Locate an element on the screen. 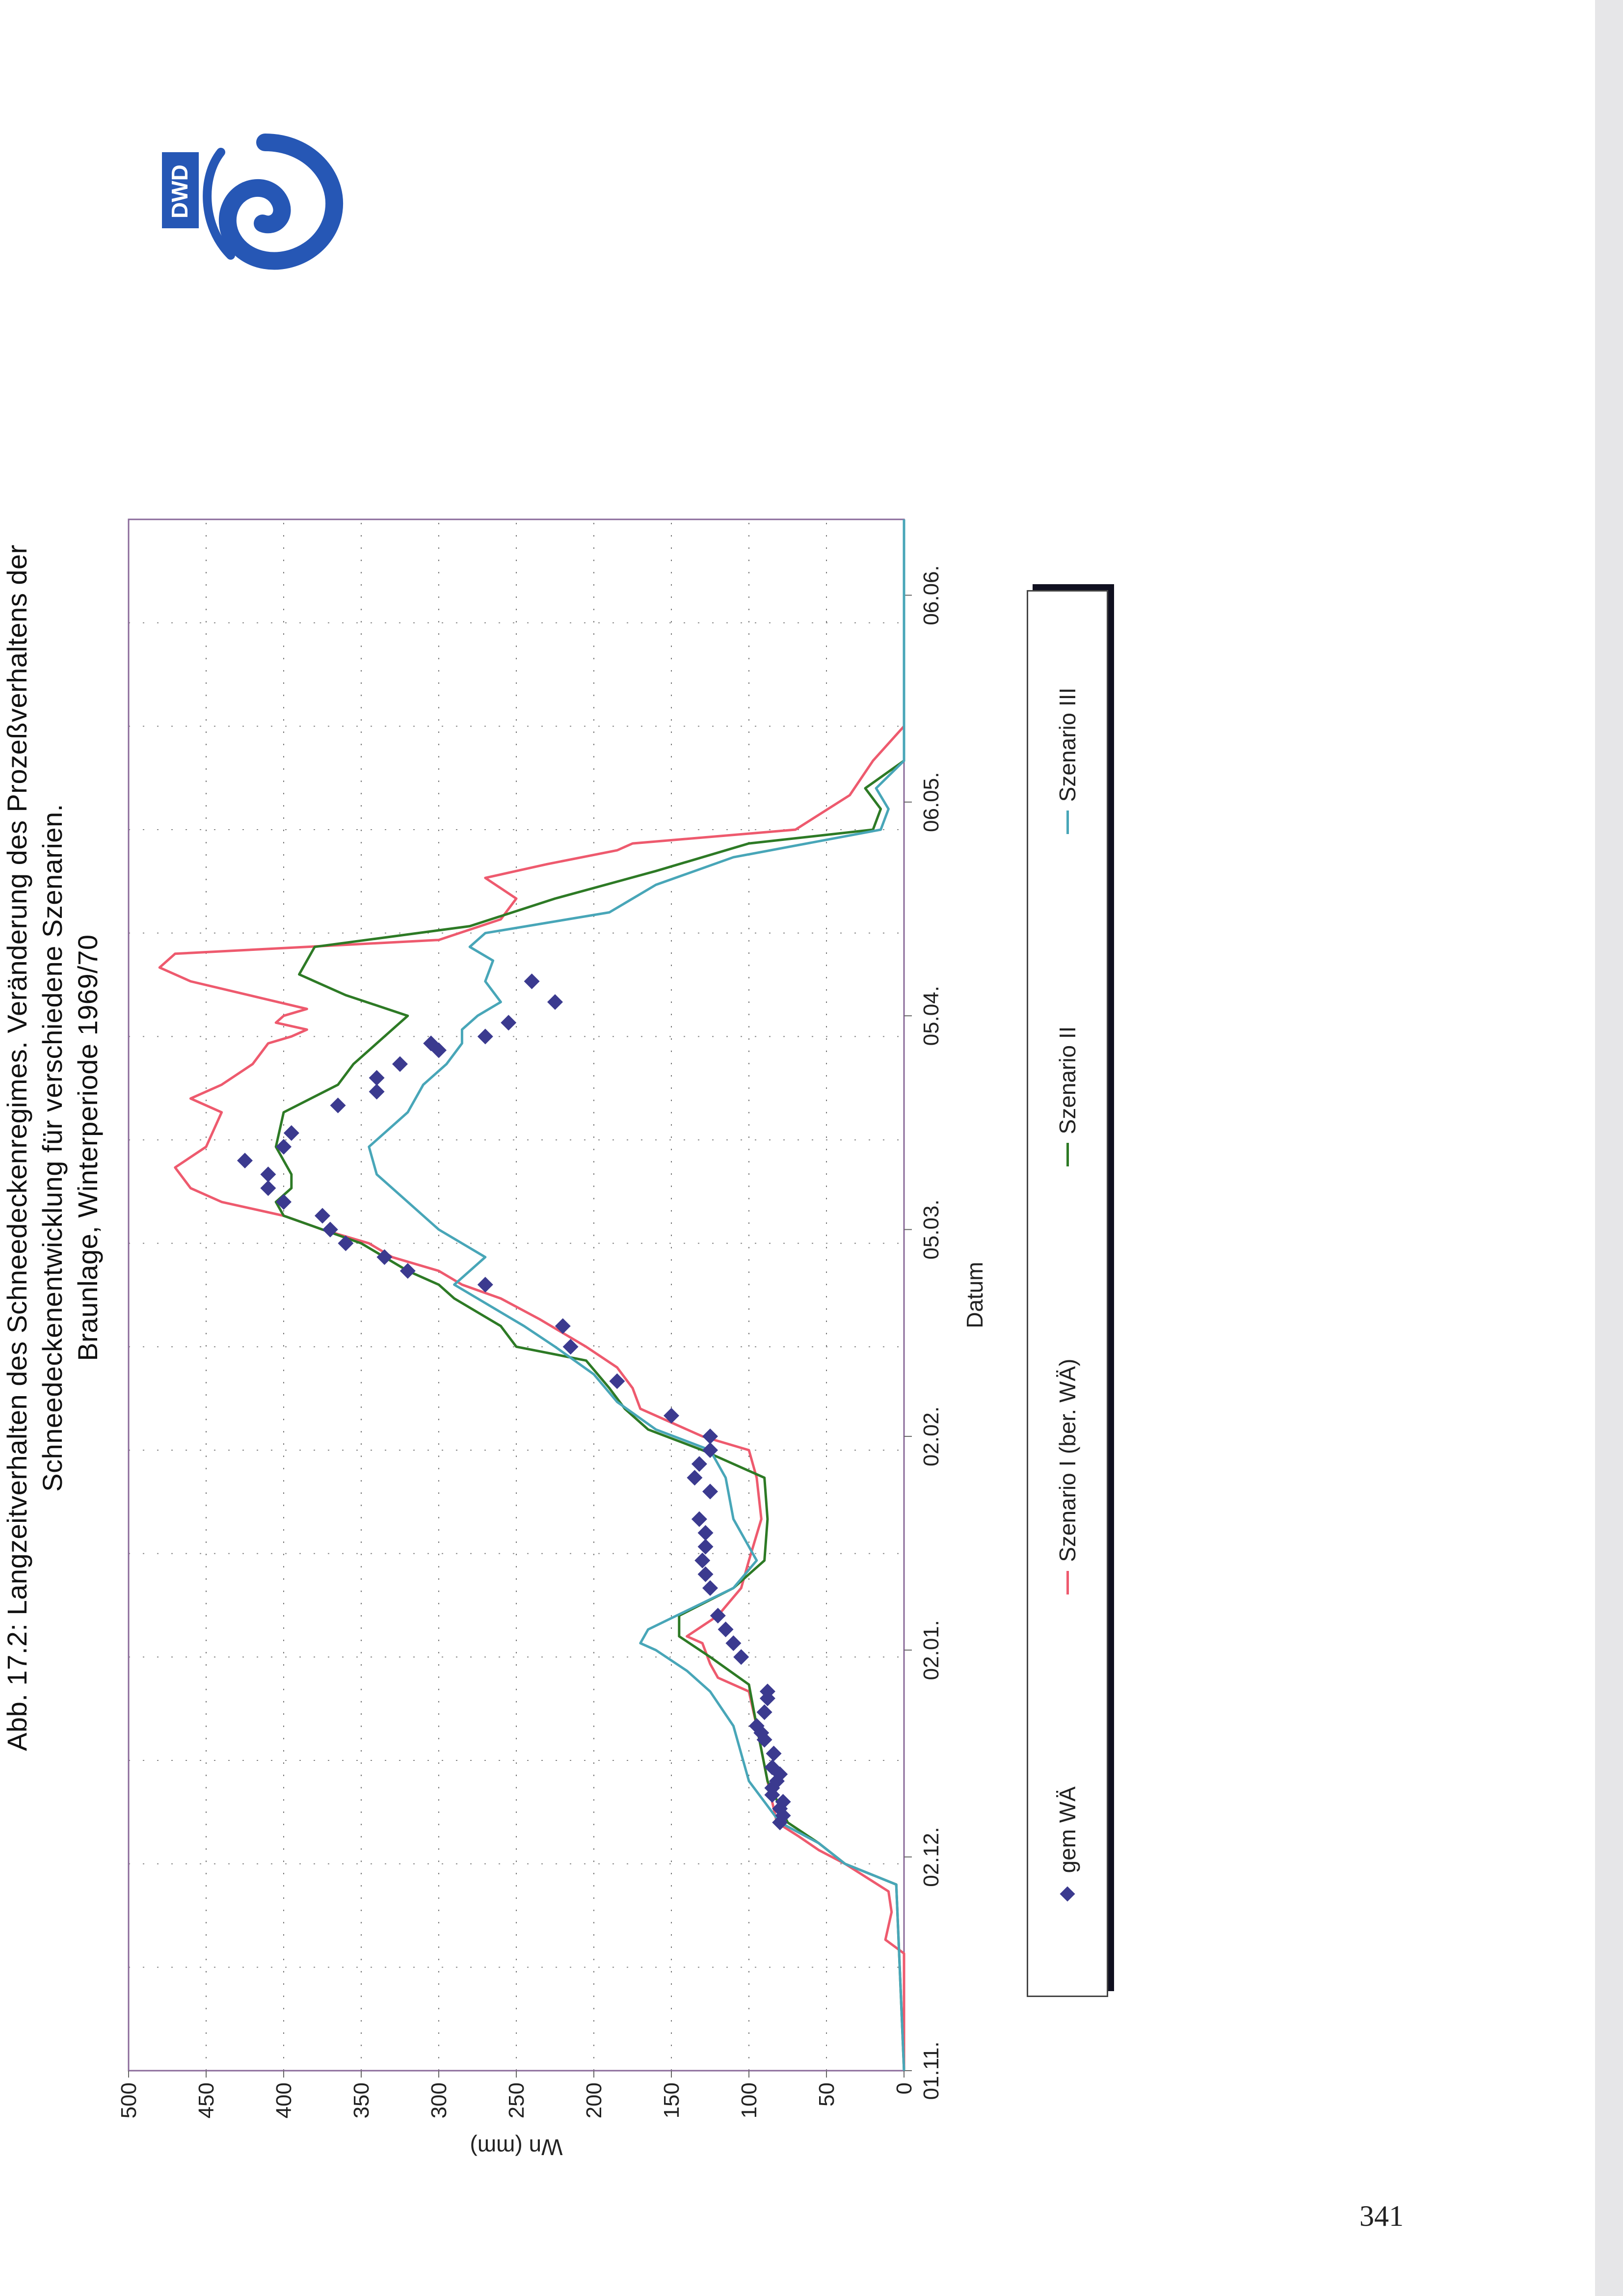 The width and height of the screenshot is (1623, 2296). legend-label-szenario-2: Szenario II is located at coordinates (1067, 1080).